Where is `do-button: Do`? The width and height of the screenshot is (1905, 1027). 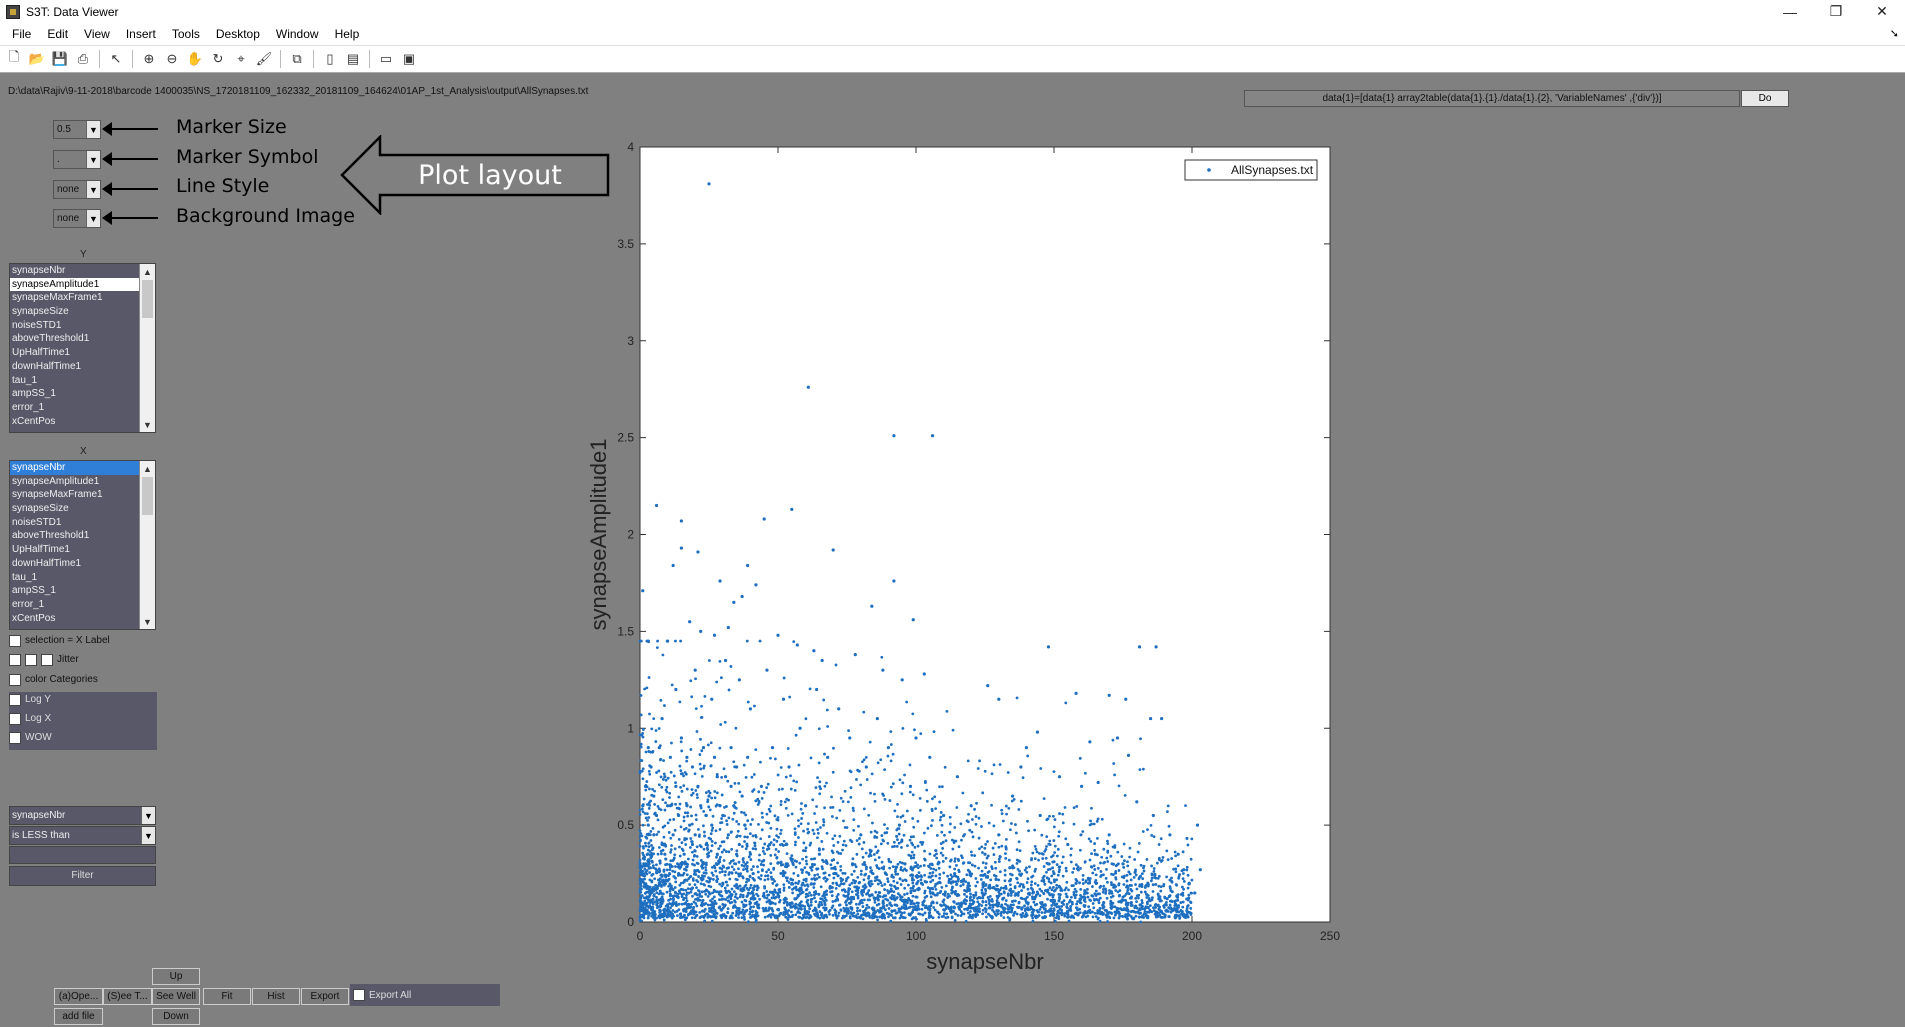
do-button: Do is located at coordinates (1765, 98).